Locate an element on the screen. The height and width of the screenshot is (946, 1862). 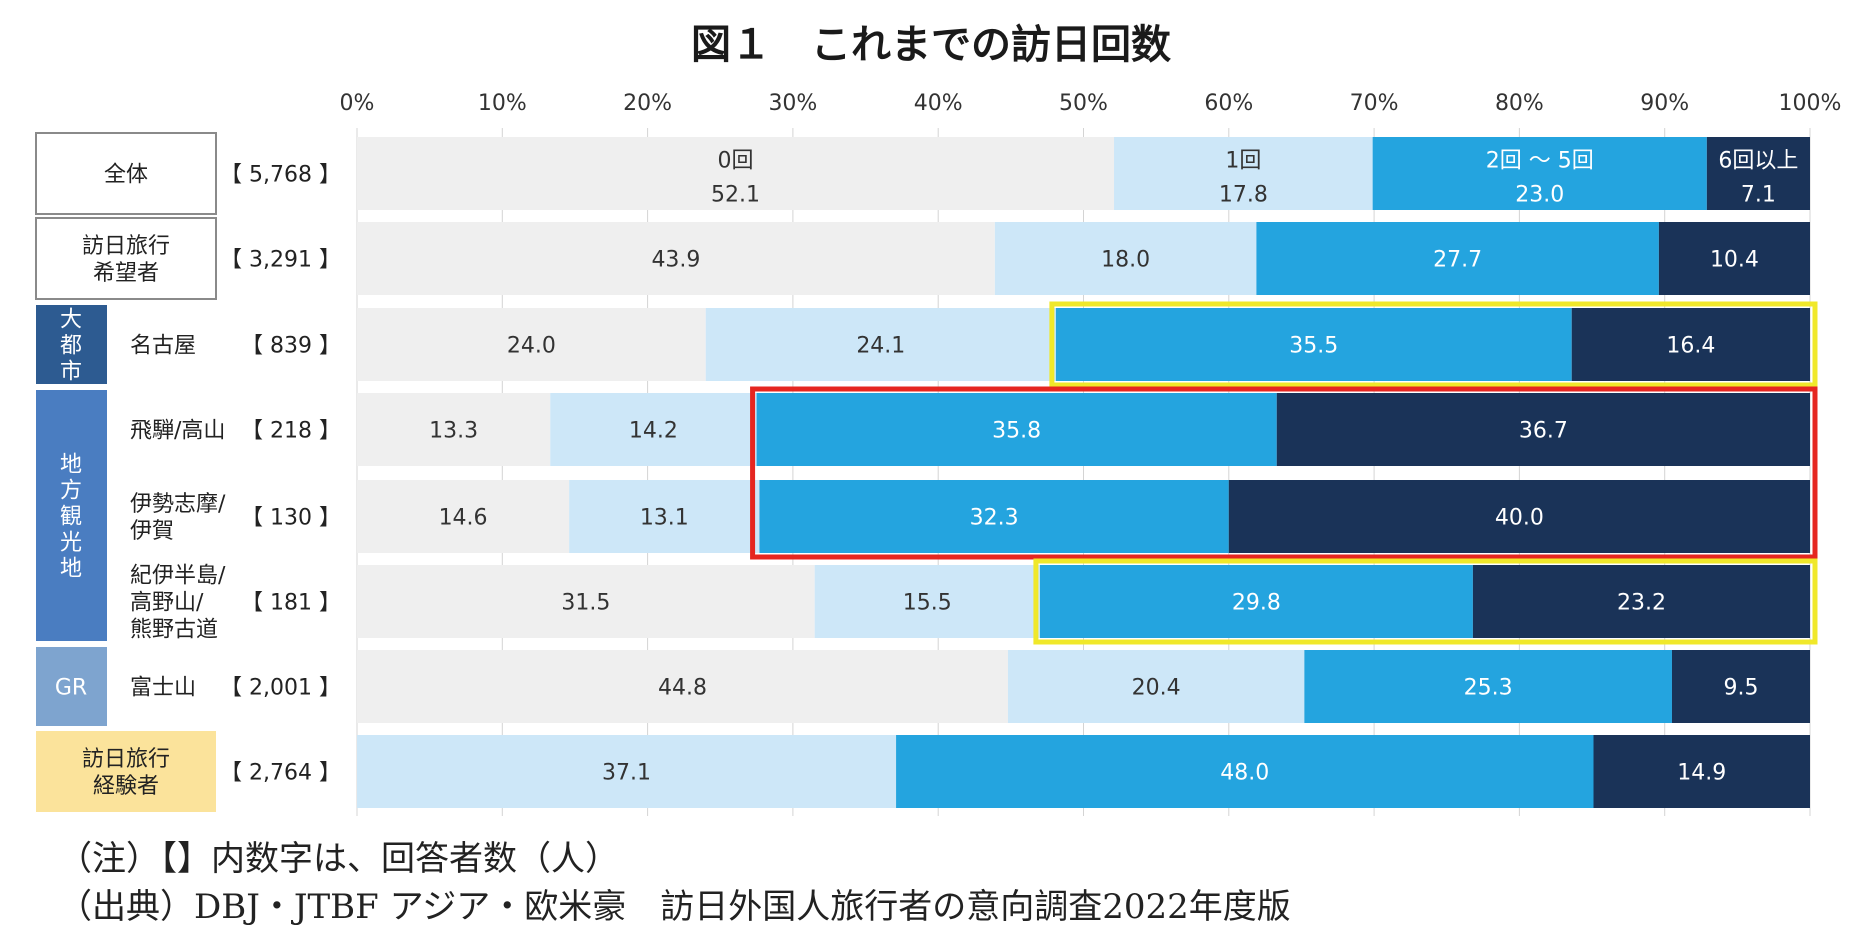
x-tick-label: 90% is located at coordinates (1664, 103).